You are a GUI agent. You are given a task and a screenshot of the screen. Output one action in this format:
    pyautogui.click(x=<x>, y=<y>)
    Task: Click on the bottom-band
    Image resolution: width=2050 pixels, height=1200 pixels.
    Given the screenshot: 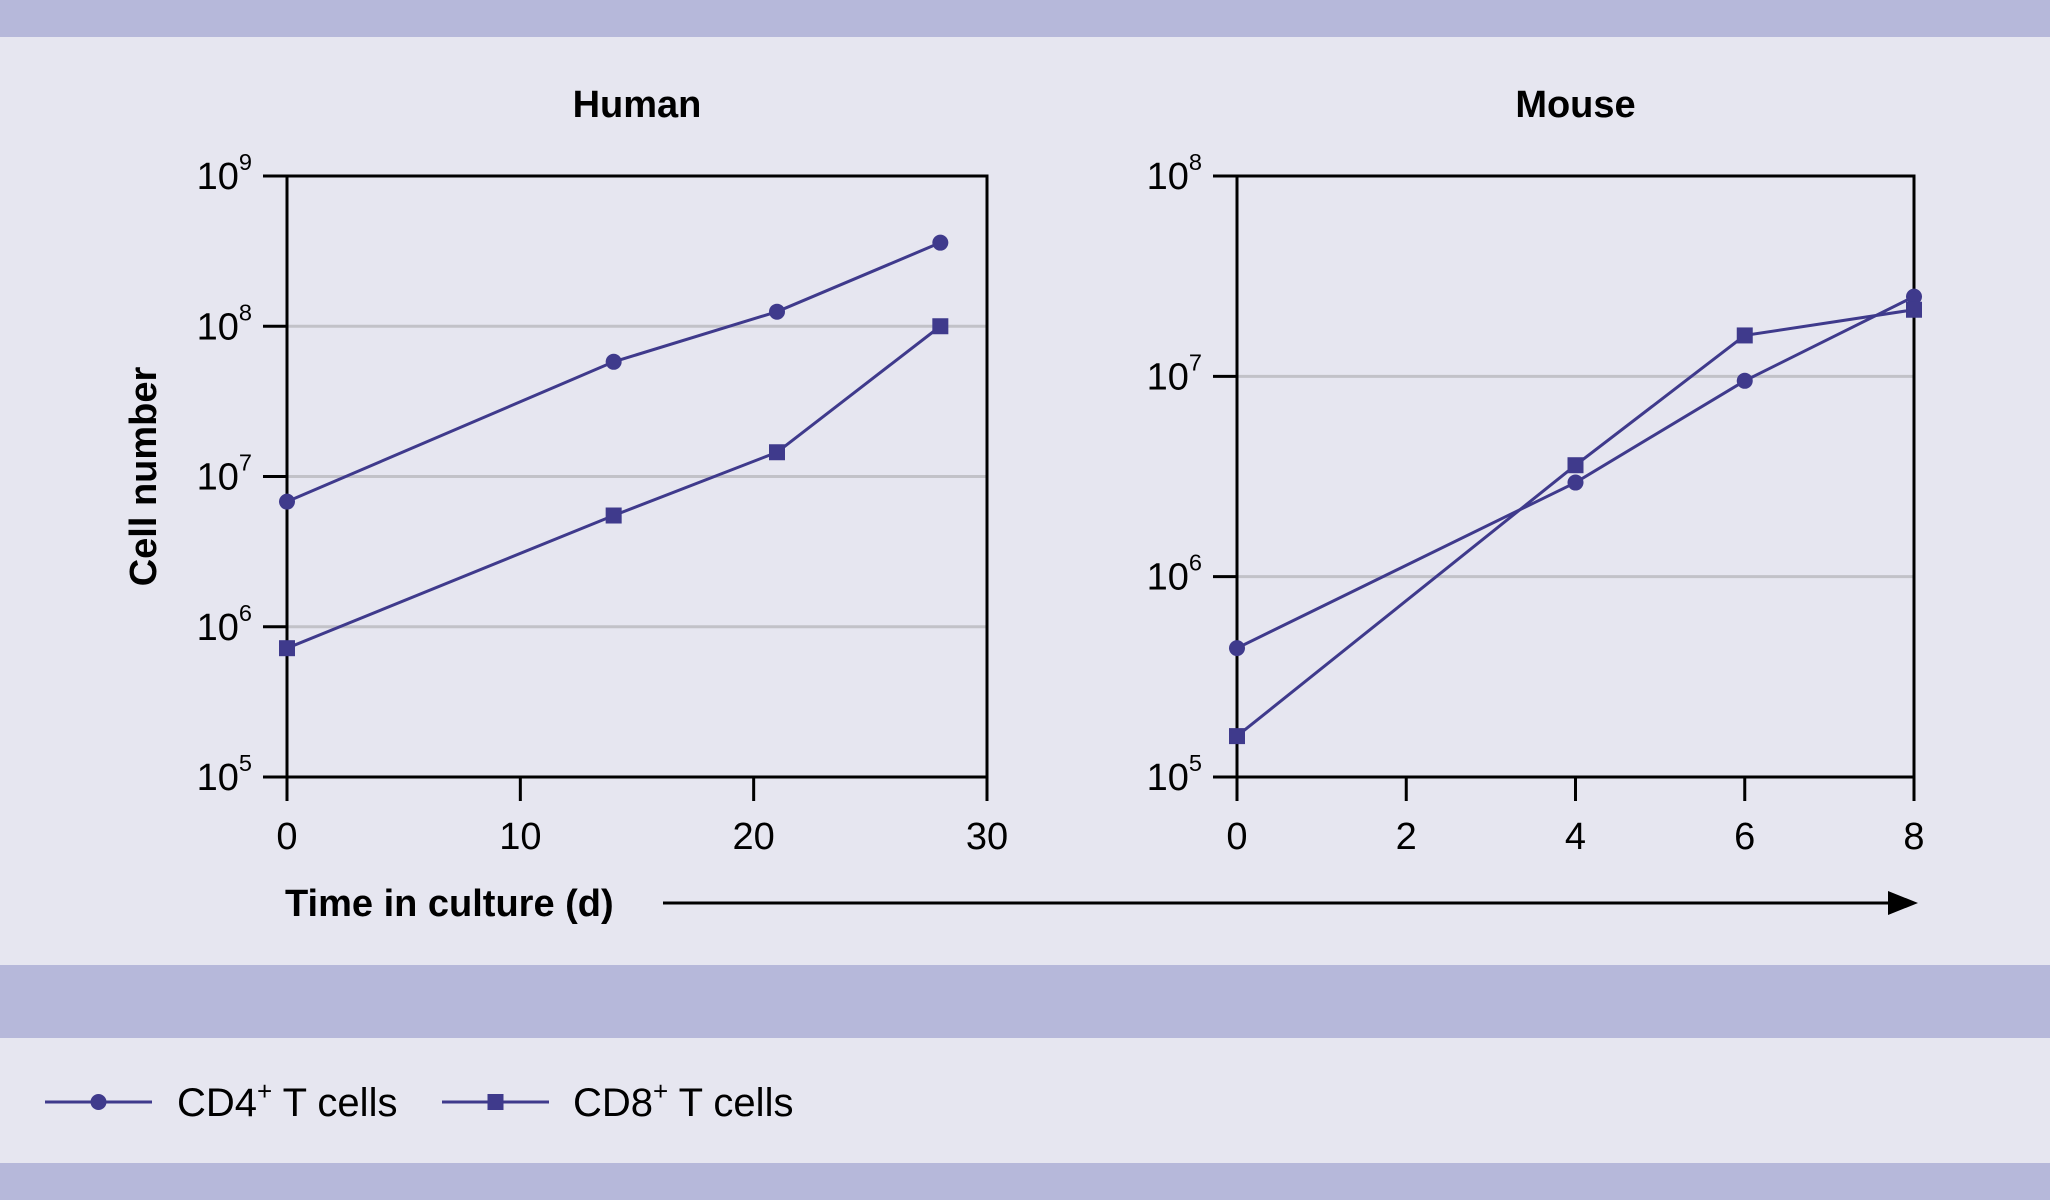 What is the action you would take?
    pyautogui.click(x=1025, y=1181)
    